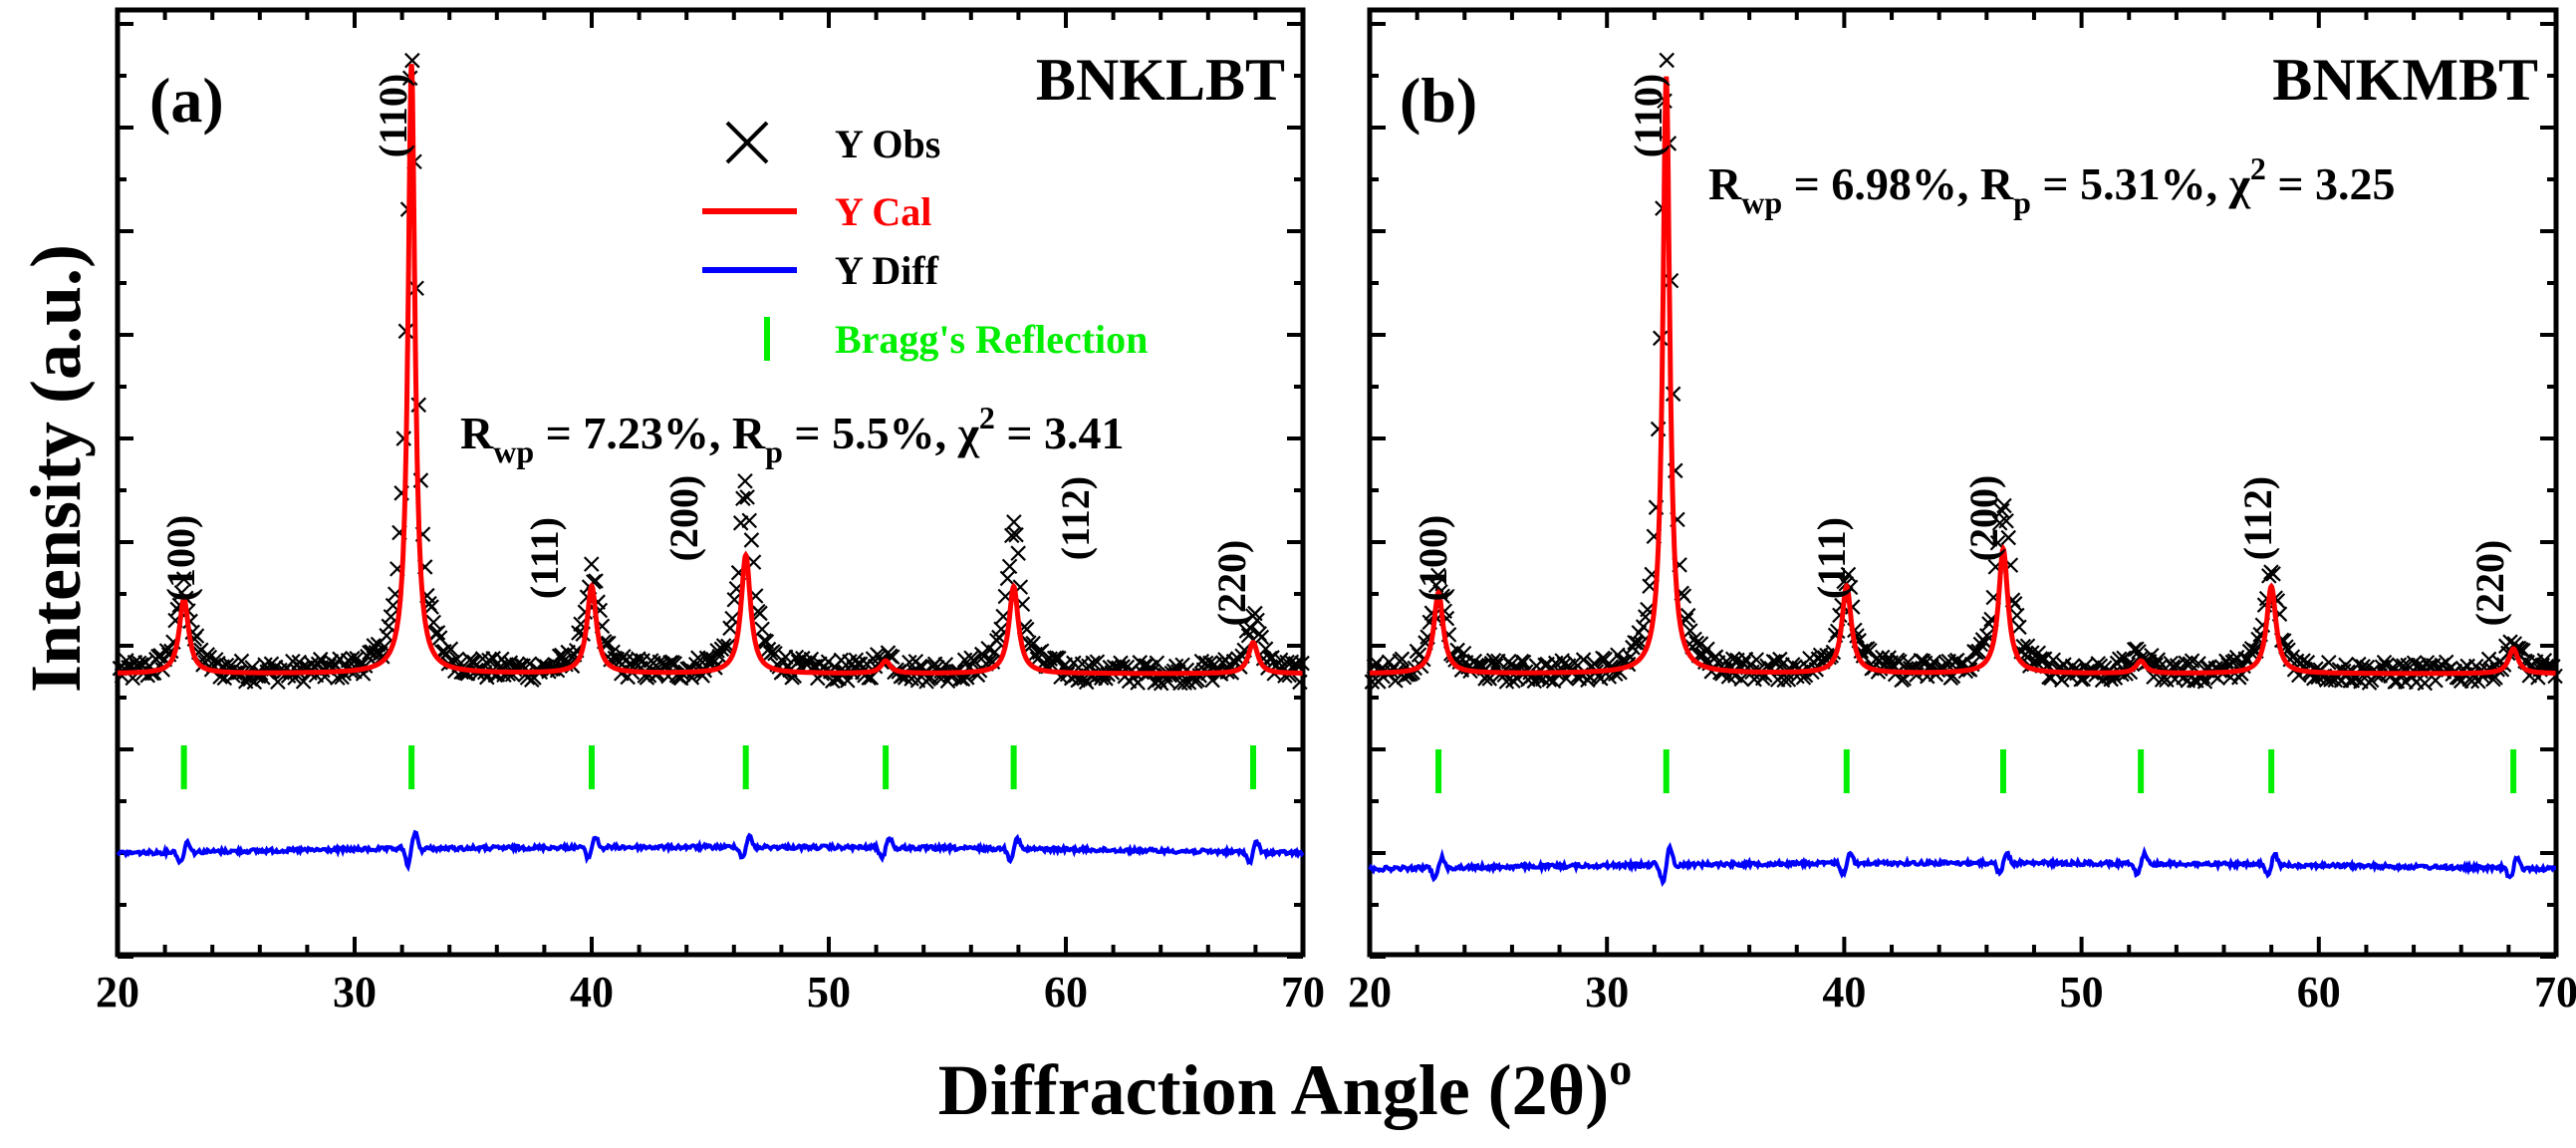 This screenshot has width=2576, height=1148. I want to click on diff-line, so click(1962, 864).